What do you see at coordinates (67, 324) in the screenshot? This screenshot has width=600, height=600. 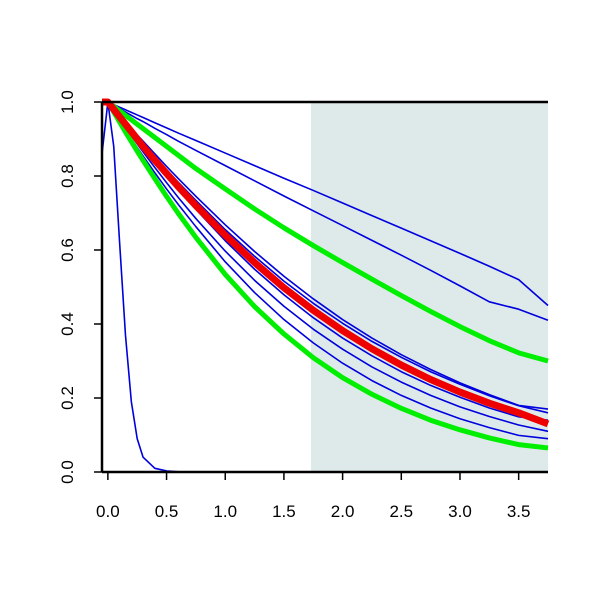 I see `y-tick-label: 0.4` at bounding box center [67, 324].